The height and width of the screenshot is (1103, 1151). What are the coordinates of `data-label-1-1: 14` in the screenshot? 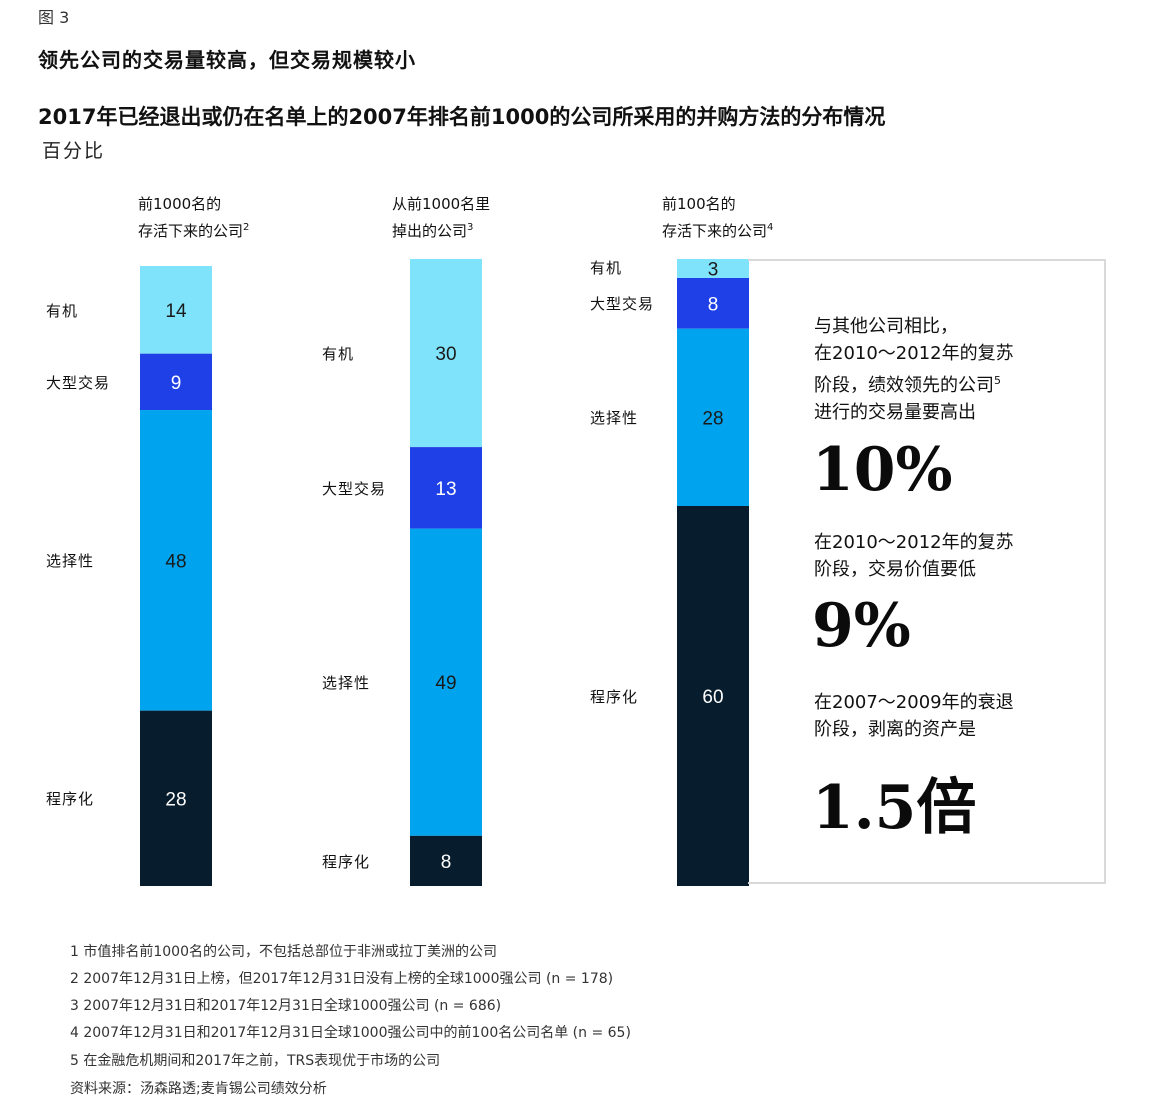 It's located at (176, 311).